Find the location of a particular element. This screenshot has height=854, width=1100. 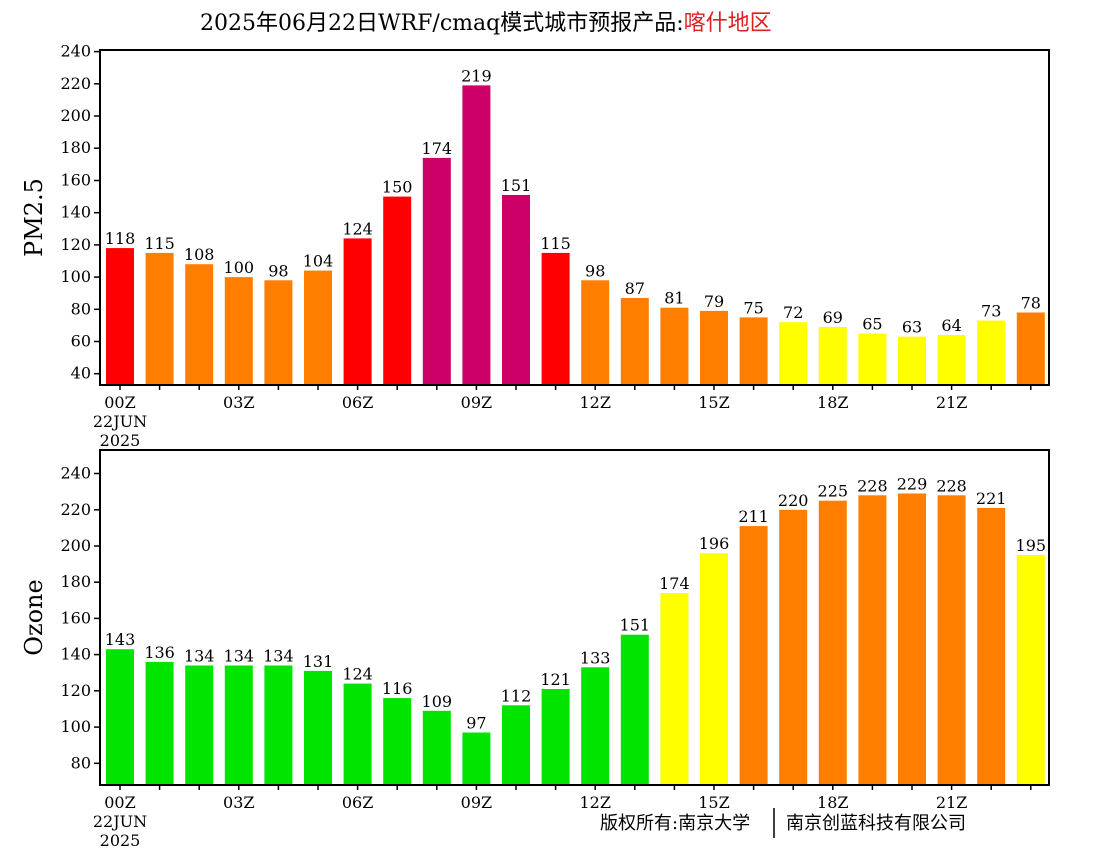

pm25-bar-value-label: 104 is located at coordinates (318, 261).